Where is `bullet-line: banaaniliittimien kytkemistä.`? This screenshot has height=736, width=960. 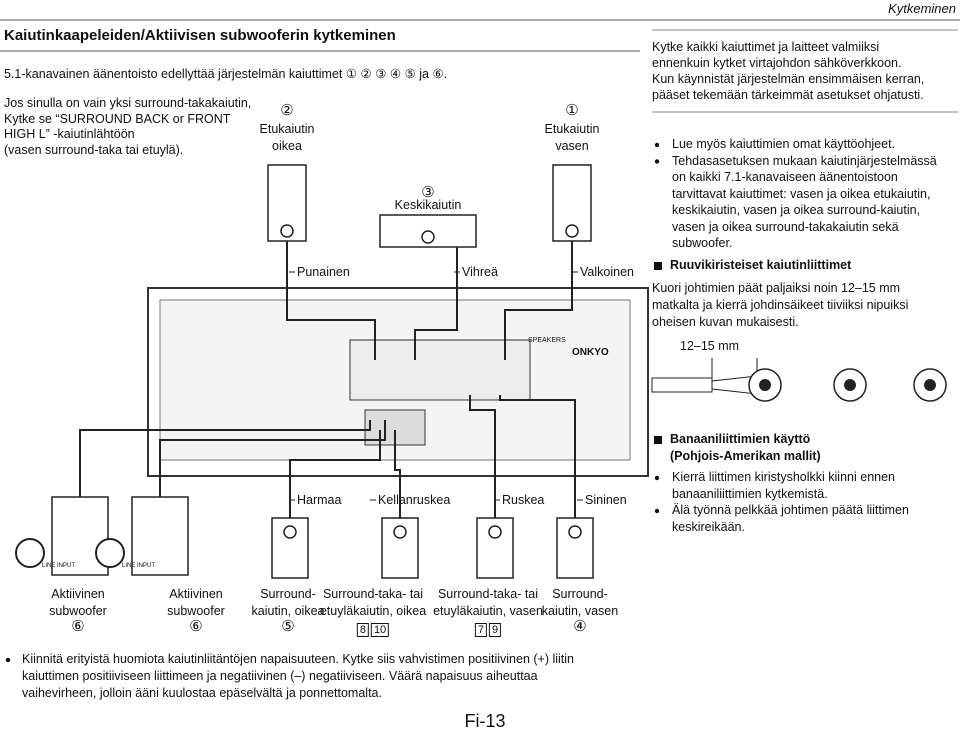 bullet-line: banaaniliittimien kytkemistä. is located at coordinates (750, 493).